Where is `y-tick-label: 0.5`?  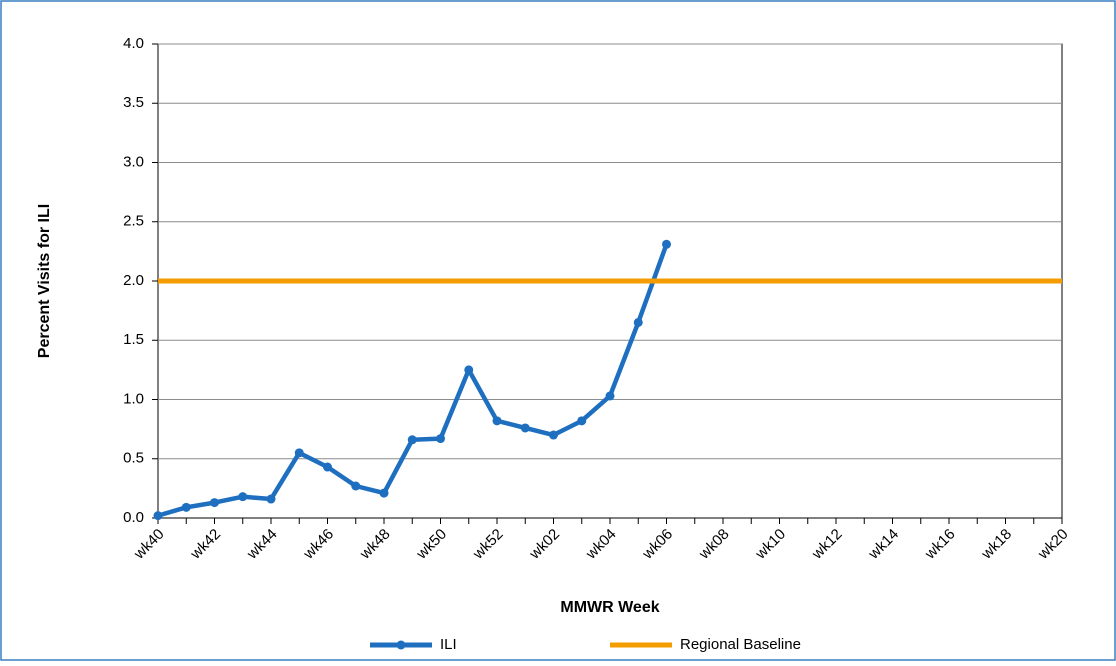
y-tick-label: 0.5 is located at coordinates (133, 458).